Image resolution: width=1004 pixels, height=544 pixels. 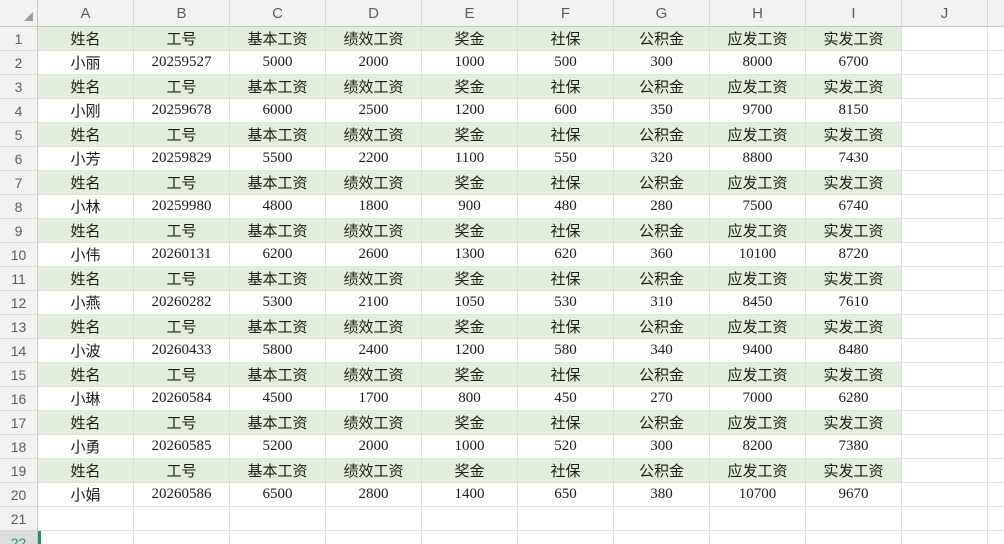 What do you see at coordinates (182, 63) in the screenshot?
I see `cell-B2: 20259527` at bounding box center [182, 63].